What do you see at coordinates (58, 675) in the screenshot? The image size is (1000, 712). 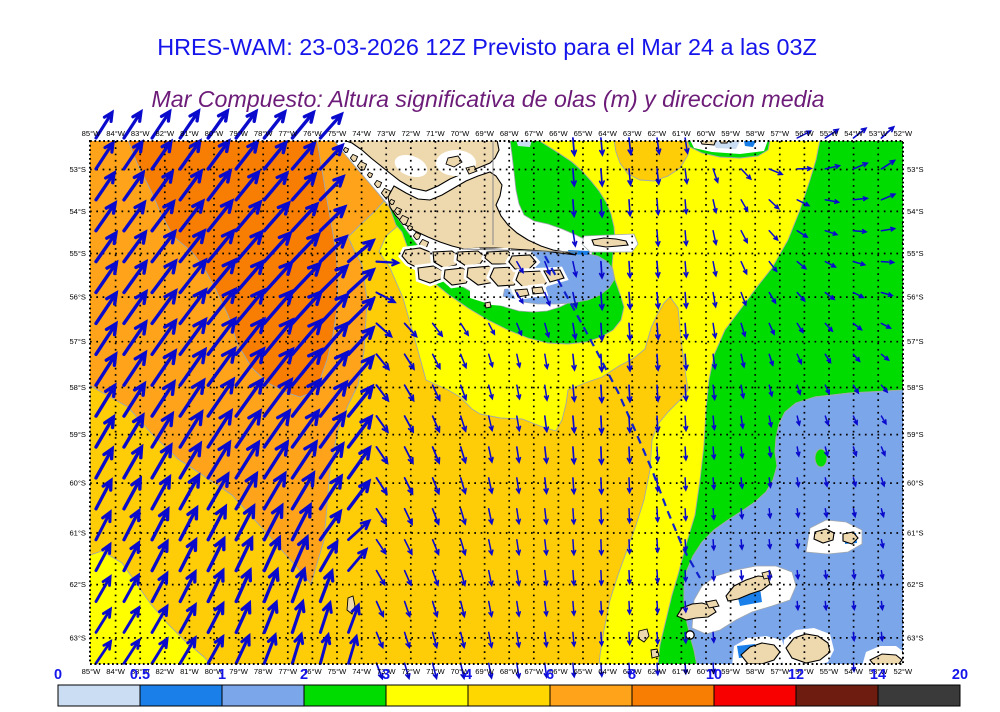 I see `svg-text: 0` at bounding box center [58, 675].